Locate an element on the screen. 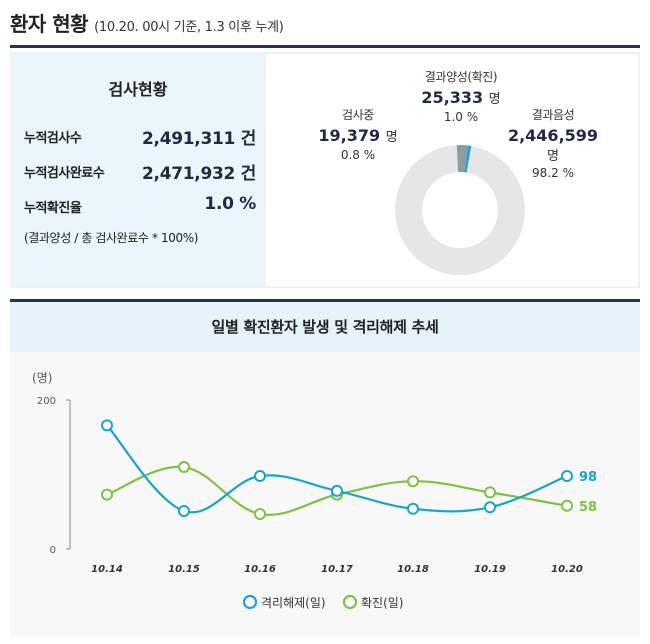 This screenshot has width=650, height=644. donut-label-positive: 결과양성(확진) 25,333 명 1.0 % is located at coordinates (461, 96).